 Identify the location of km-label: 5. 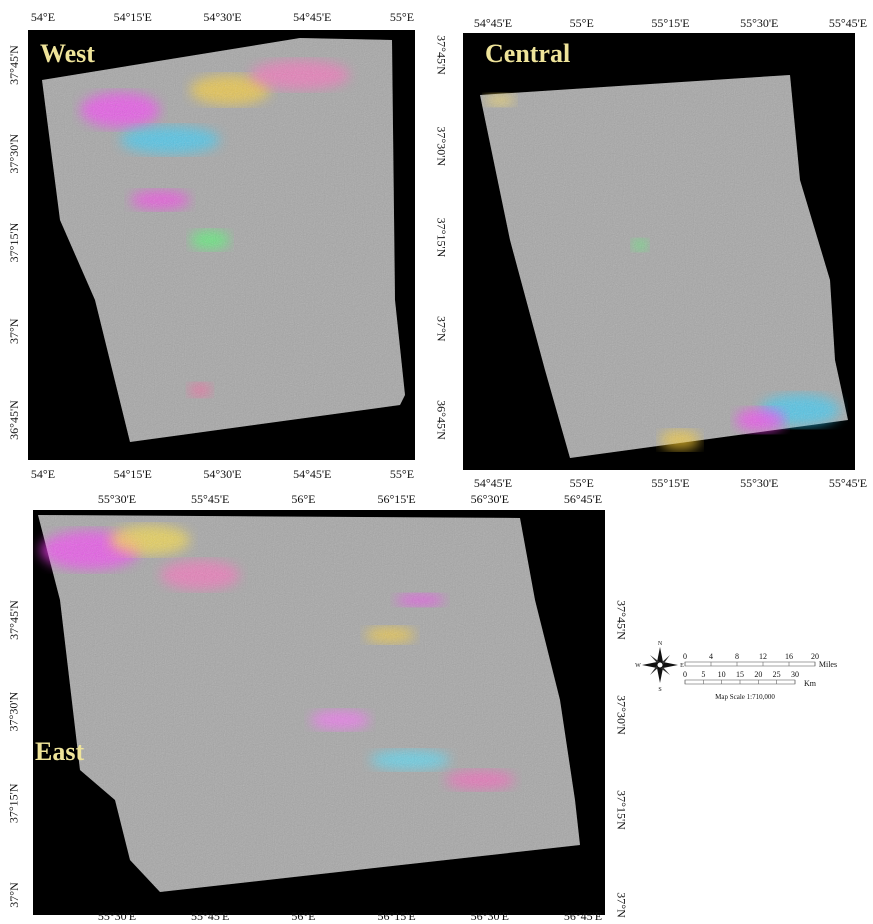
(703, 674).